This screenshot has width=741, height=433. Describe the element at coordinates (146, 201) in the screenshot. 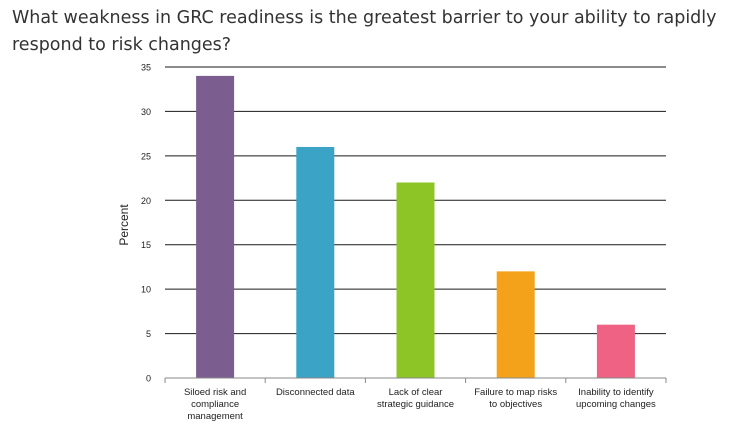

I see `y-tick-label-20: 20` at that location.